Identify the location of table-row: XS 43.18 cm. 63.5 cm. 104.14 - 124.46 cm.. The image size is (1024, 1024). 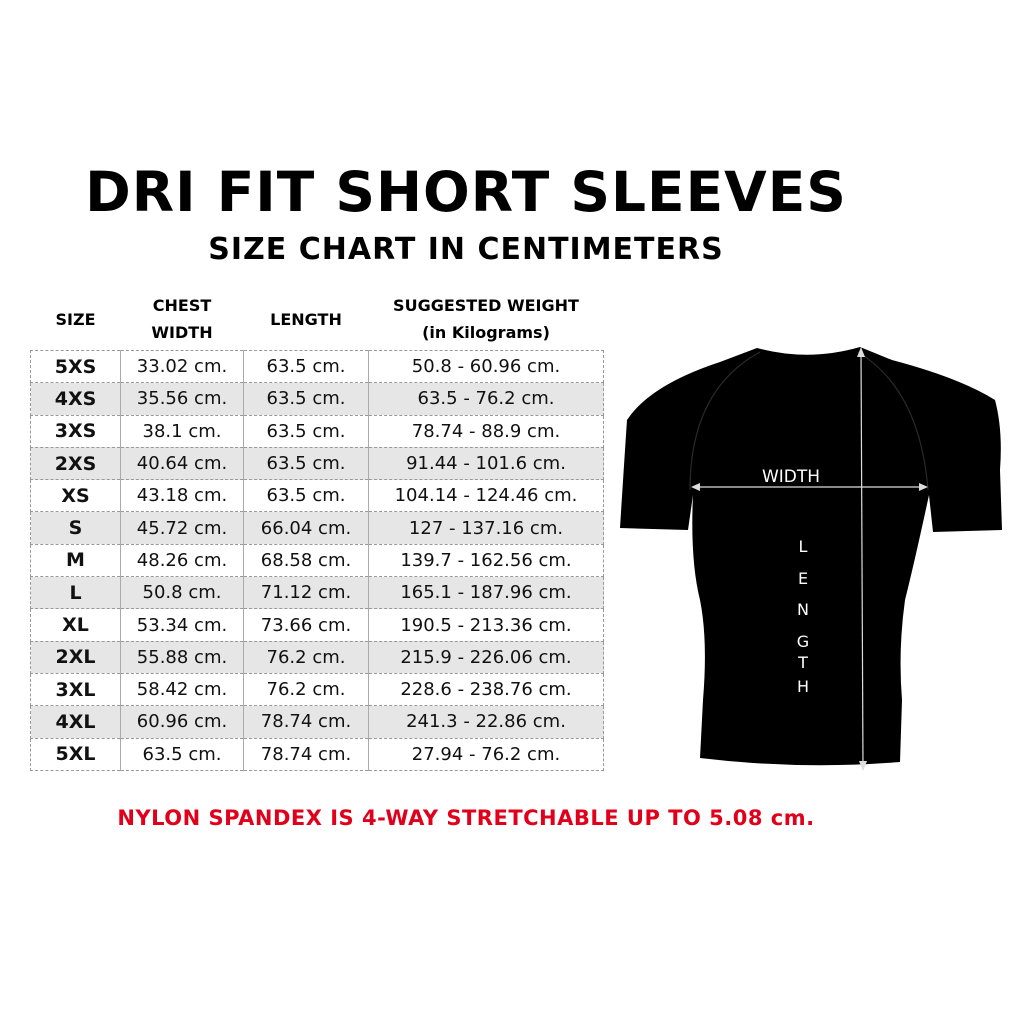
(317, 496).